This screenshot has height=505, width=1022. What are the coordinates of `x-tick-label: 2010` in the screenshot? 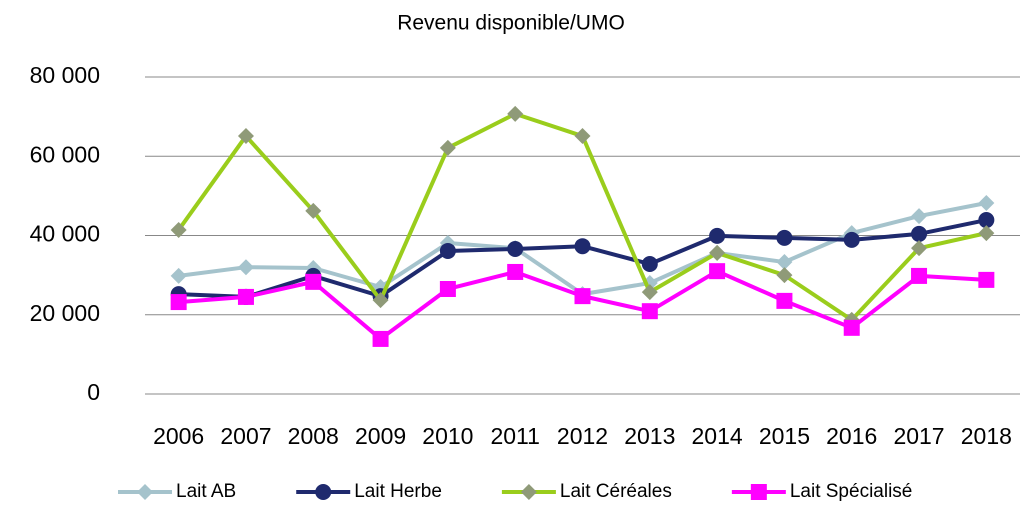 It's located at (447, 436).